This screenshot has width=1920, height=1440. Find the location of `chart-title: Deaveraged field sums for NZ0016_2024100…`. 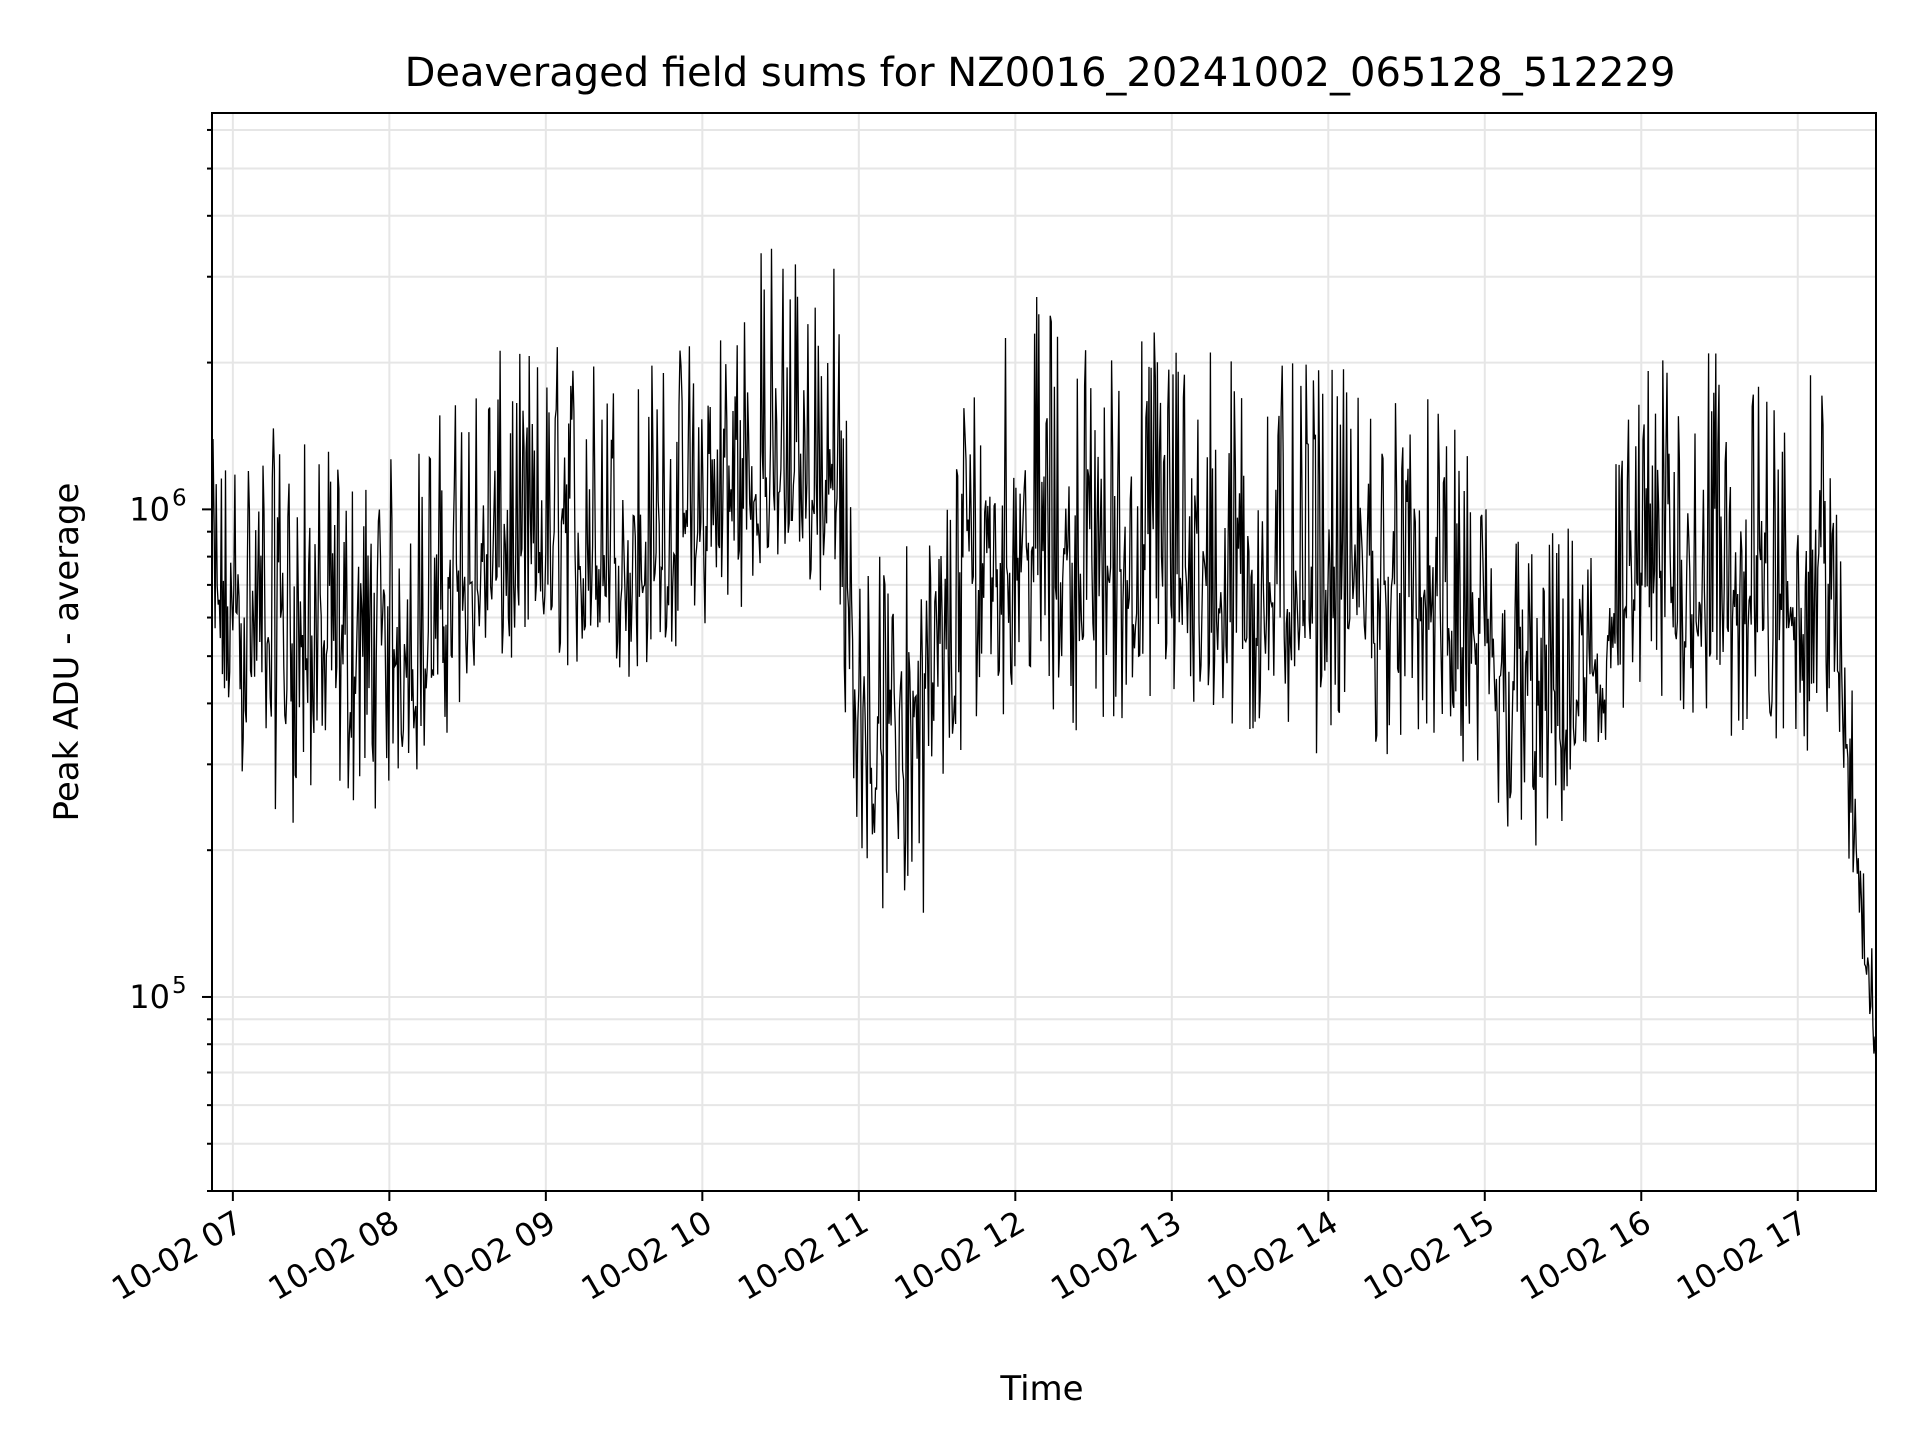

chart-title: Deaveraged field sums for NZ0016_2024100… is located at coordinates (1040, 73).